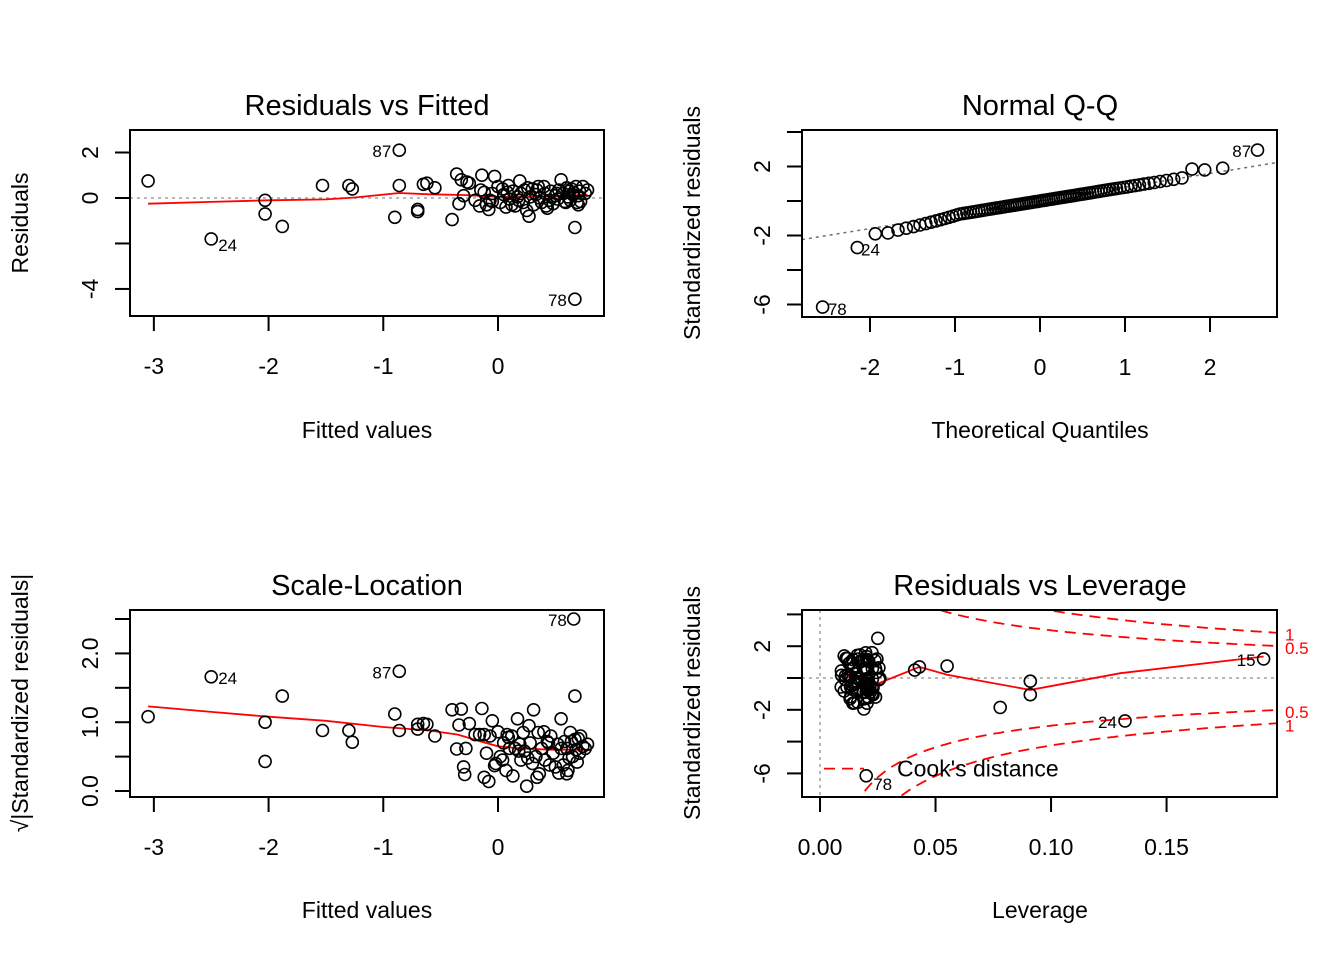 Image resolution: width=1344 pixels, height=960 pixels. I want to click on cooks-contour-label: 1, so click(1289, 725).